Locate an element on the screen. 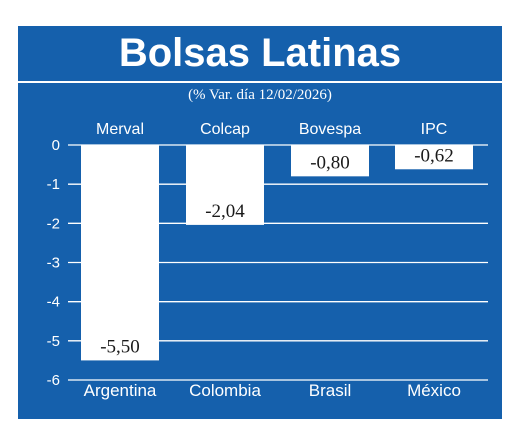 The image size is (520, 439). value-label: -0,62 is located at coordinates (434, 155).